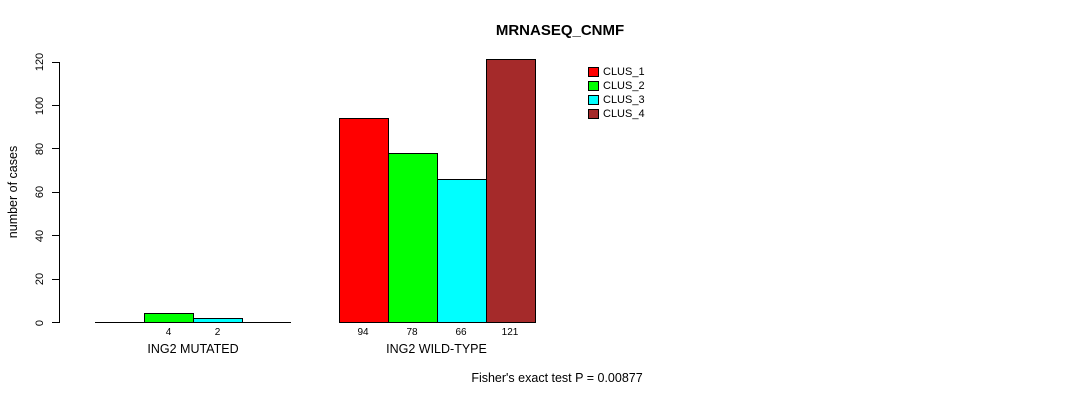 The height and width of the screenshot is (400, 1090). I want to click on legend: CLUS_1 CLUS_2 CLUS_3 CLUS_4, so click(616, 93).